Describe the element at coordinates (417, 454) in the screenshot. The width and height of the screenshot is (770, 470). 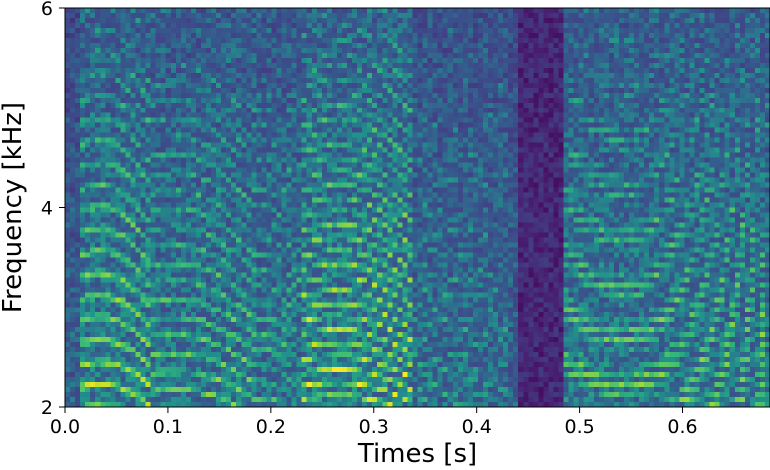
I see `x-axis-label: Times [s]` at that location.